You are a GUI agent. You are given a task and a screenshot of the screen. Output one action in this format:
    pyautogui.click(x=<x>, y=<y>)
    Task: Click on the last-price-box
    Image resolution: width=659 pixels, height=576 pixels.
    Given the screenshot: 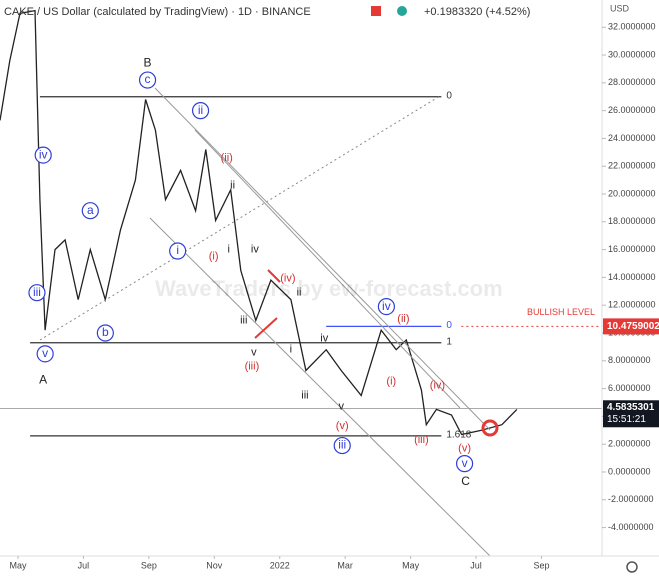 What is the action you would take?
    pyautogui.click(x=631, y=414)
    